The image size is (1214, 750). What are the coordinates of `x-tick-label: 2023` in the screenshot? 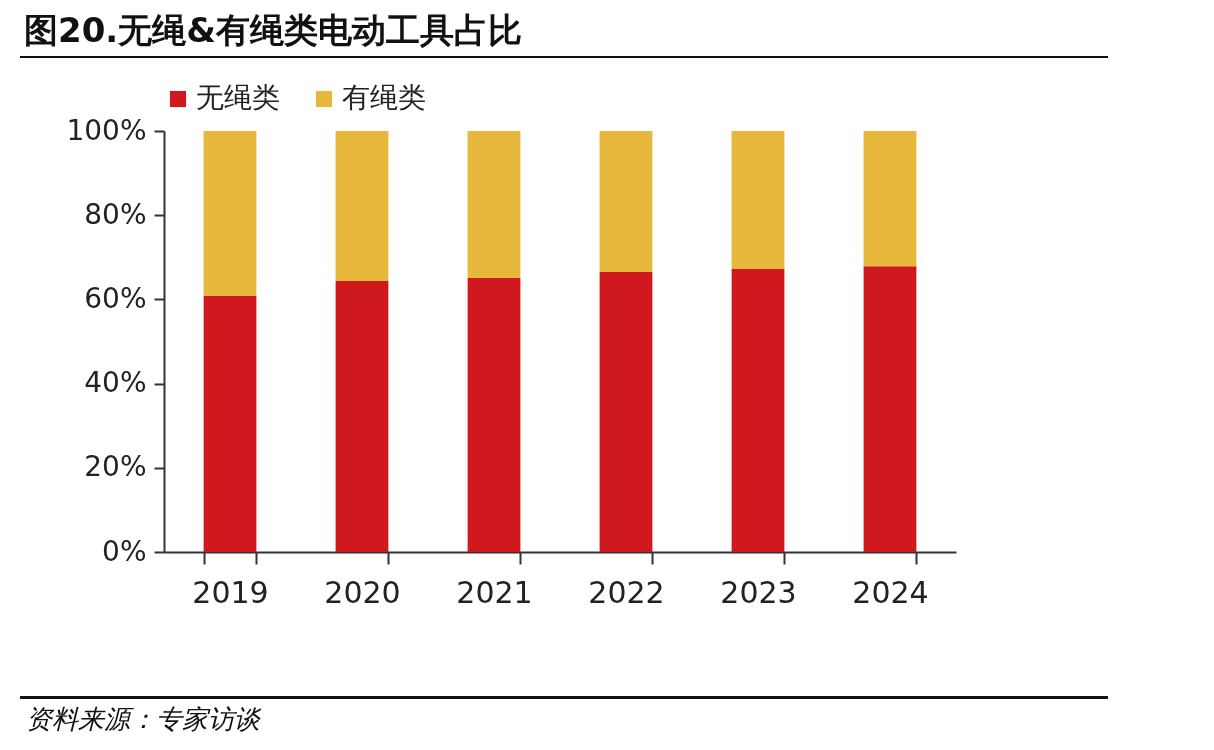 It's located at (758, 592).